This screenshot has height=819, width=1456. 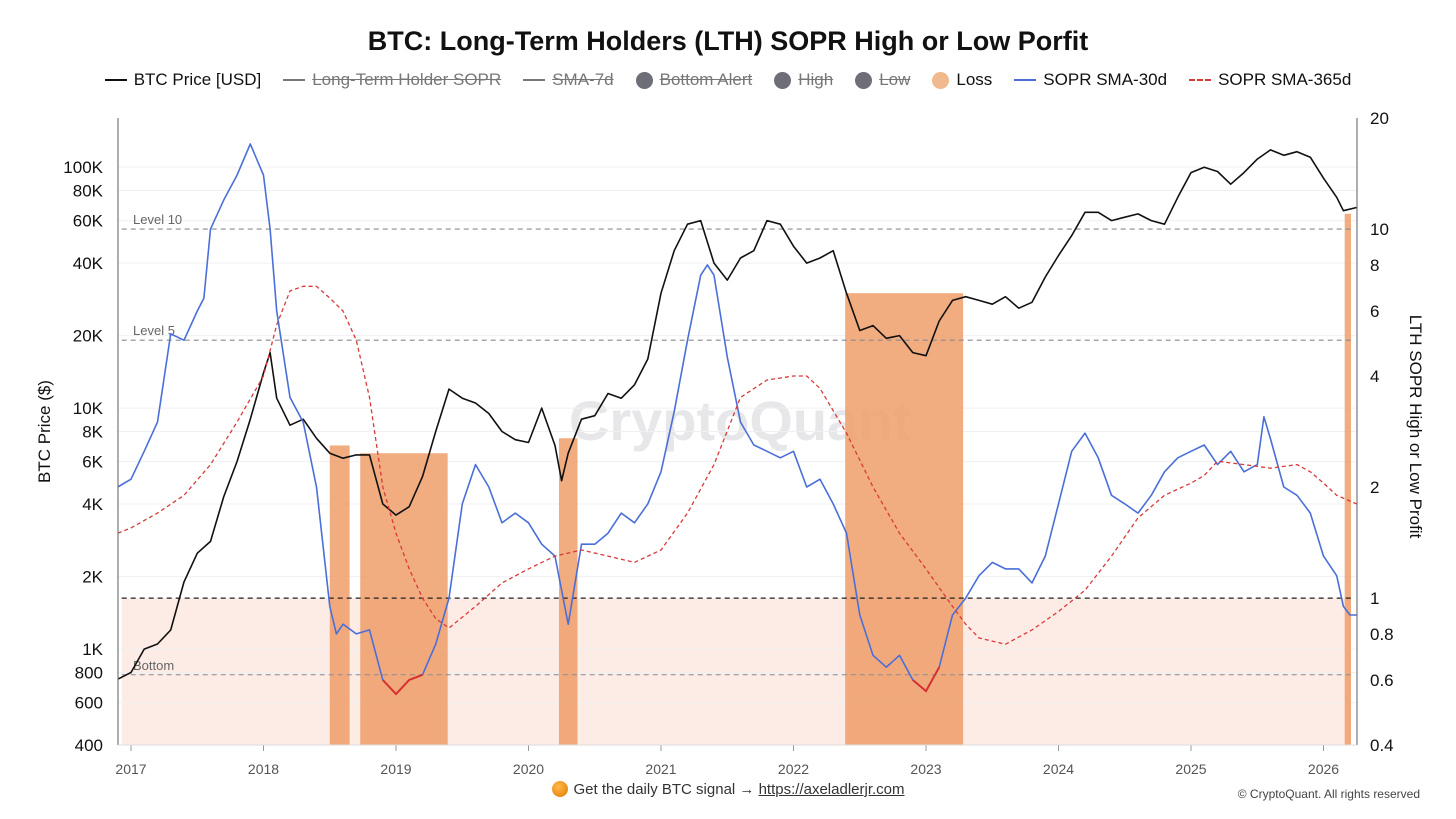 What do you see at coordinates (1200, 80) in the screenshot?
I see `legend-dash-swatch` at bounding box center [1200, 80].